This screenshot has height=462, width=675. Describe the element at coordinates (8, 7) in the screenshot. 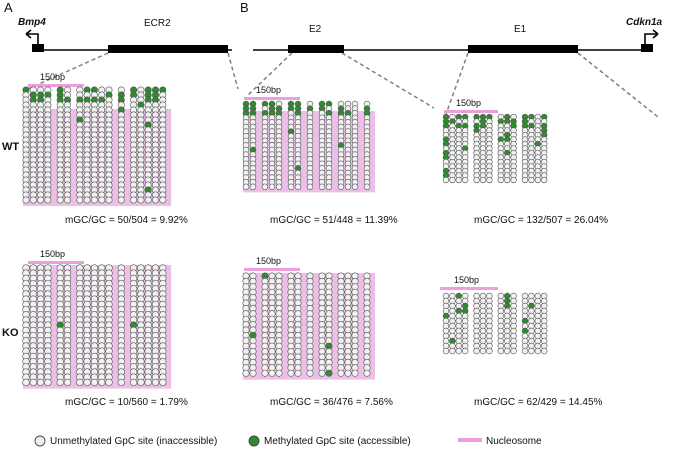

I see `panel-label-a: A` at that location.